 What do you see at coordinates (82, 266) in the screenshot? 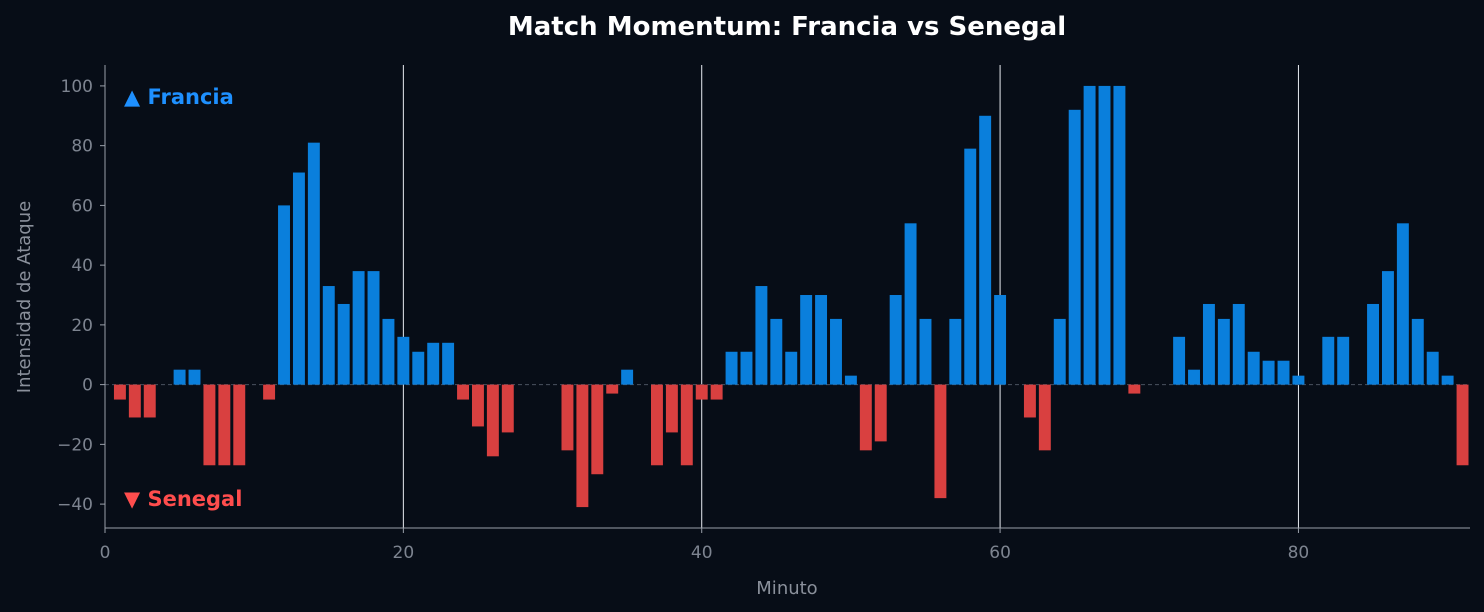
I see `y-tick-label: 40` at bounding box center [82, 266].